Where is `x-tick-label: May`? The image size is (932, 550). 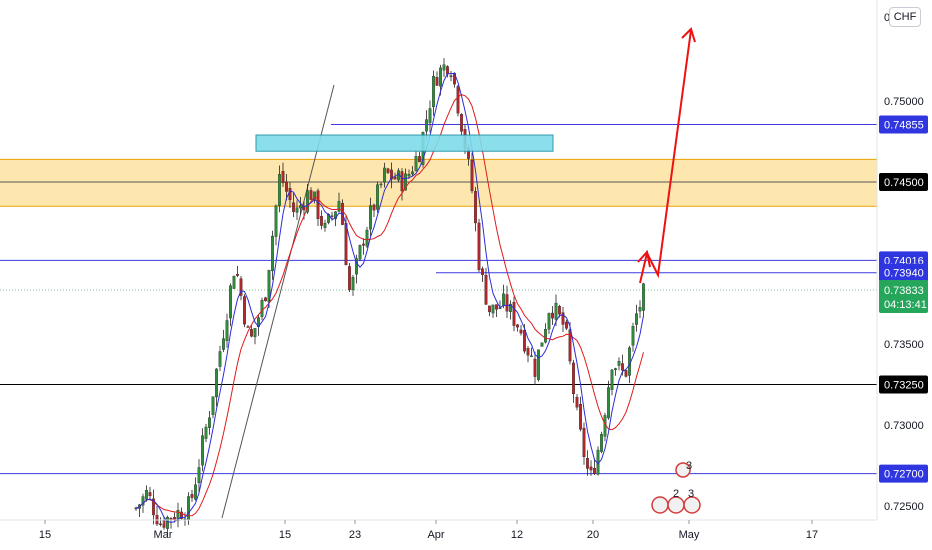 x-tick-label: May is located at coordinates (689, 535).